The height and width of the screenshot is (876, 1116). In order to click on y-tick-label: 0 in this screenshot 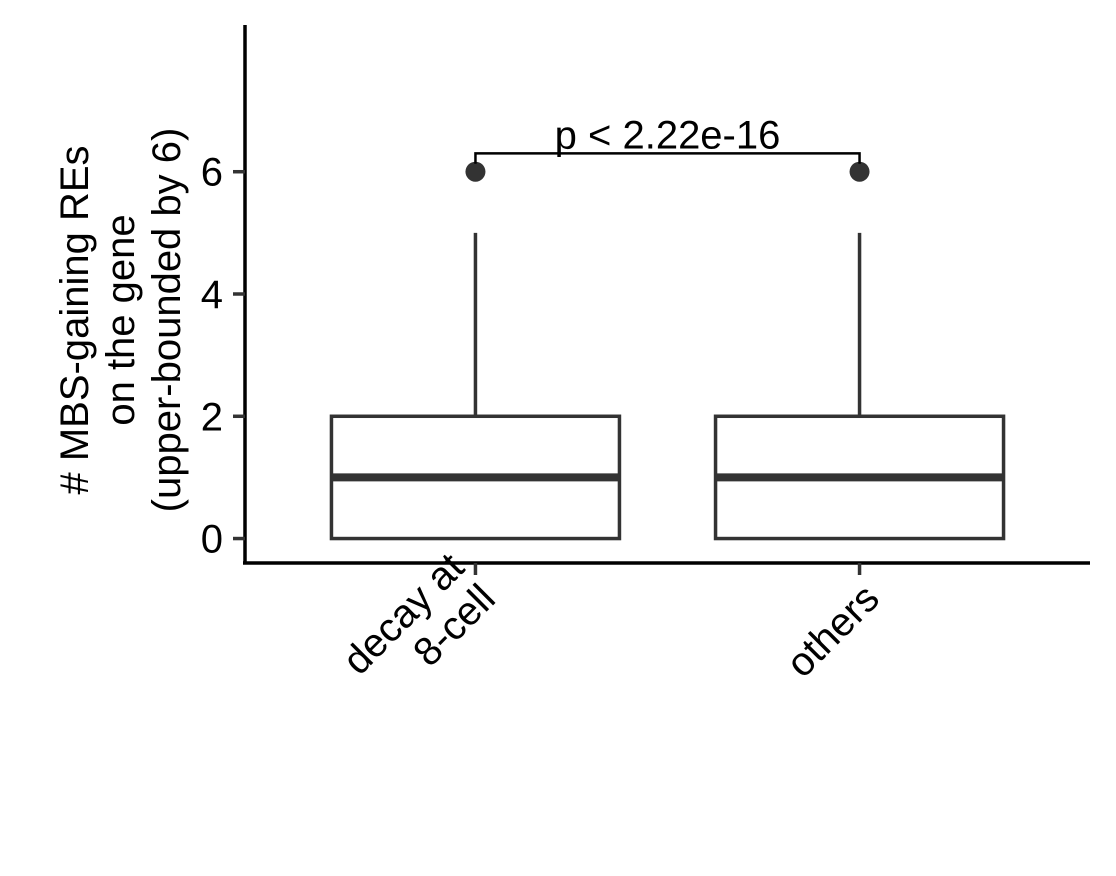, I will do `click(212, 540)`.